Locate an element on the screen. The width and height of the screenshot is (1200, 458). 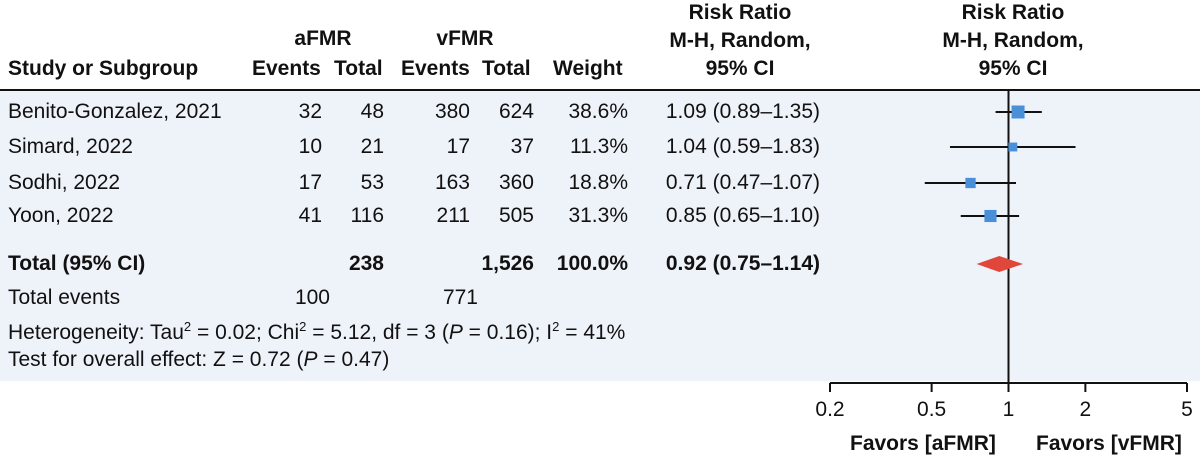
b-total-header: Total is located at coordinates (506, 68).